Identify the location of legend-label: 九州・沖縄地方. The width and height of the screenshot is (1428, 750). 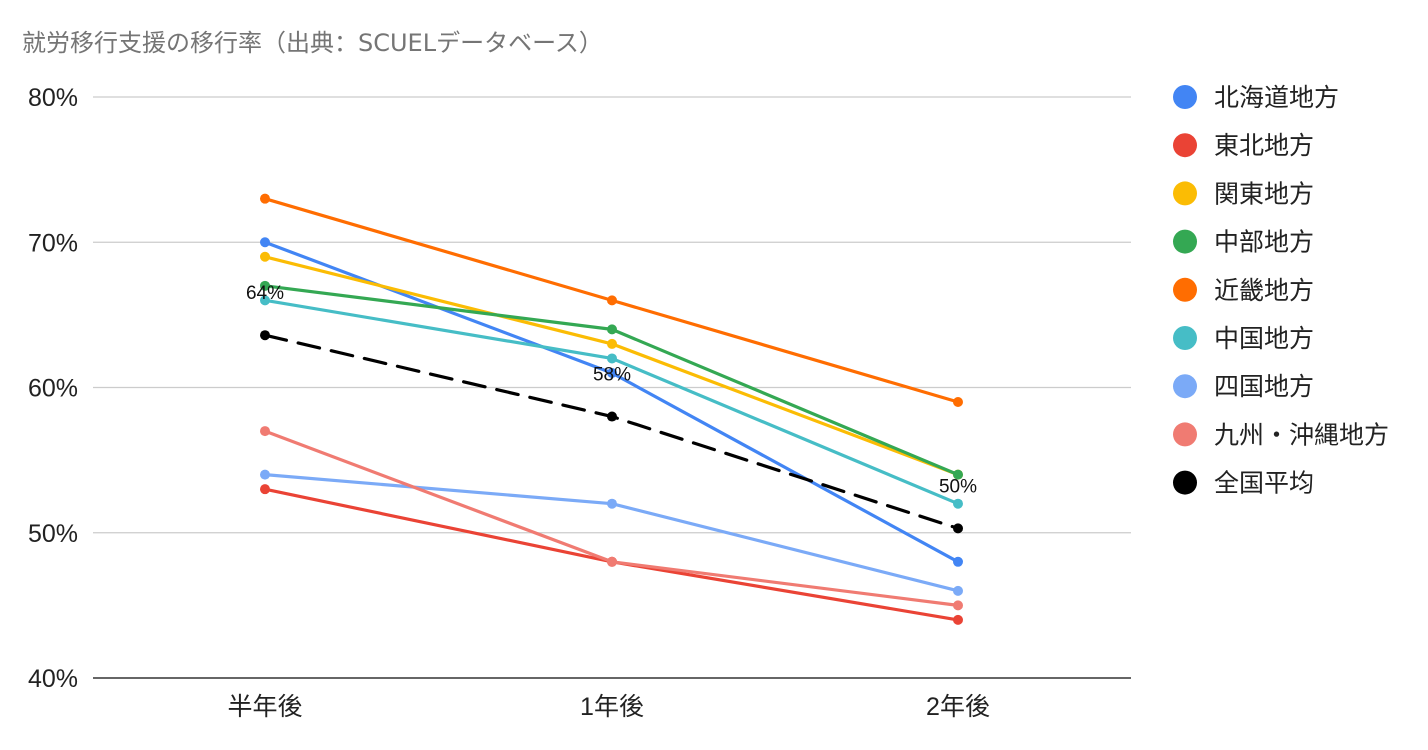
(1301, 434).